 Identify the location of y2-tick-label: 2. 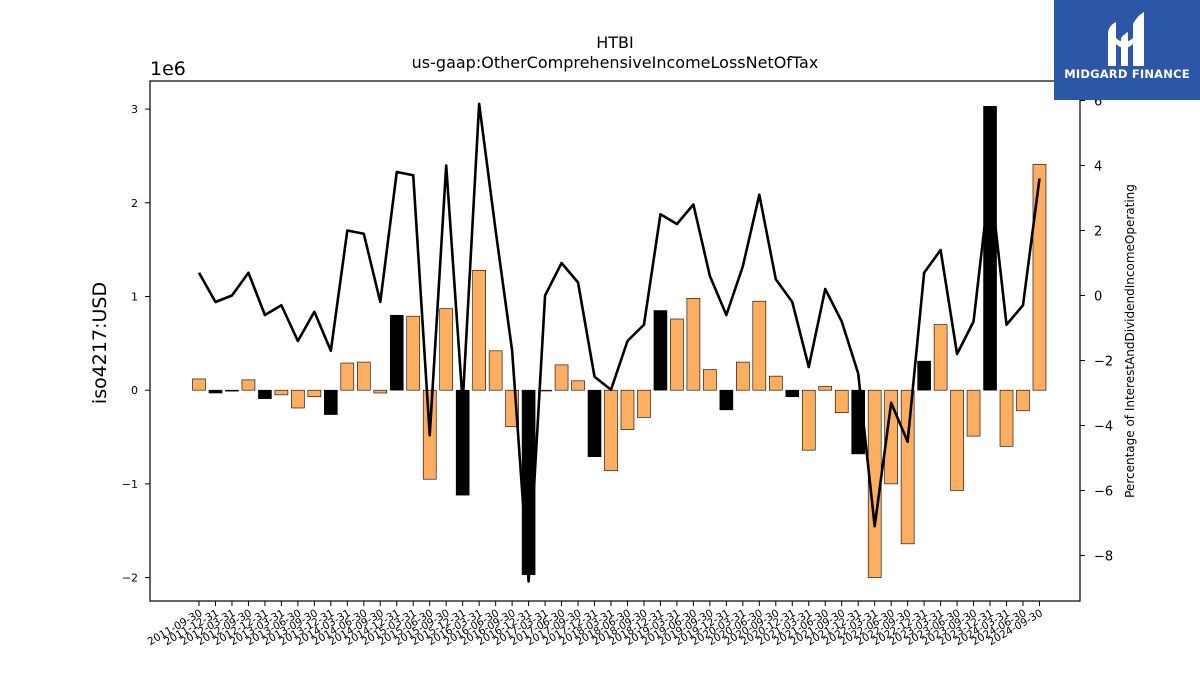
(1098, 232).